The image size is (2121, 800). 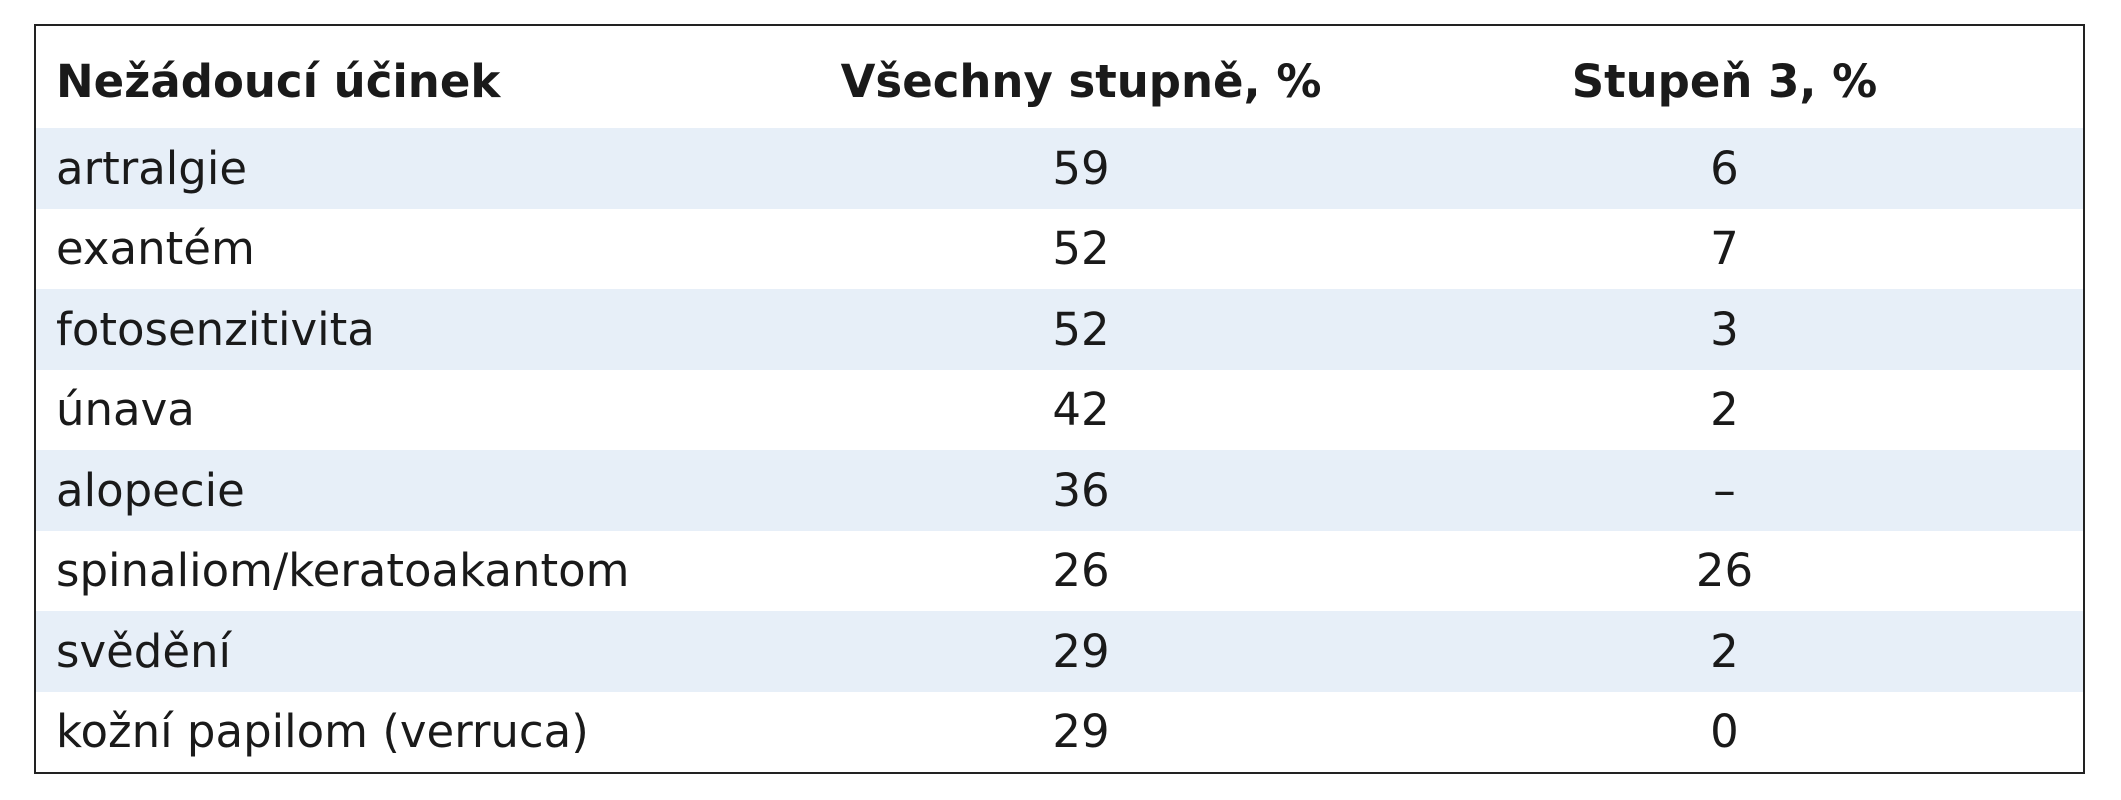 I want to click on table-row: spinaliom/keratoakantom 26 26, so click(x=1059, y=571).